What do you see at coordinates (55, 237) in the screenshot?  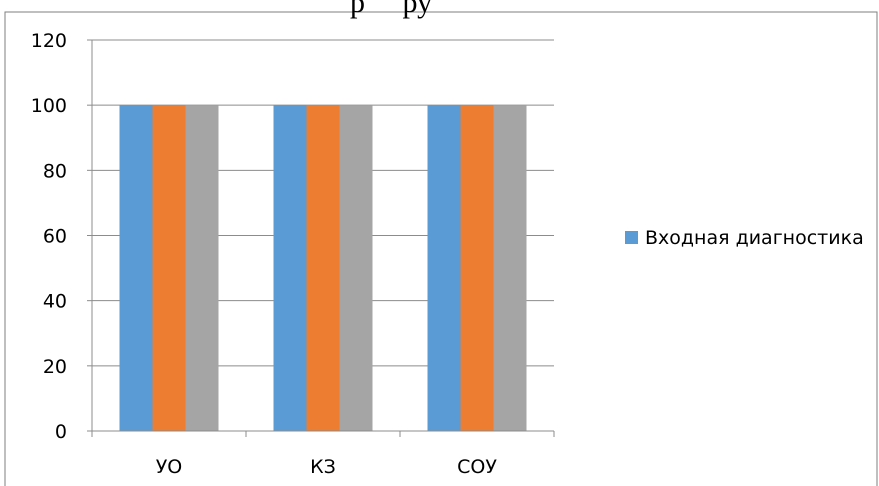 I see `y-tick-label: 60` at bounding box center [55, 237].